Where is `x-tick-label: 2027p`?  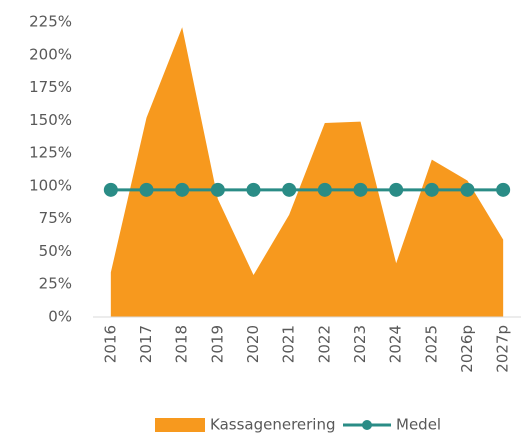 x-tick-label: 2027p is located at coordinates (503, 349).